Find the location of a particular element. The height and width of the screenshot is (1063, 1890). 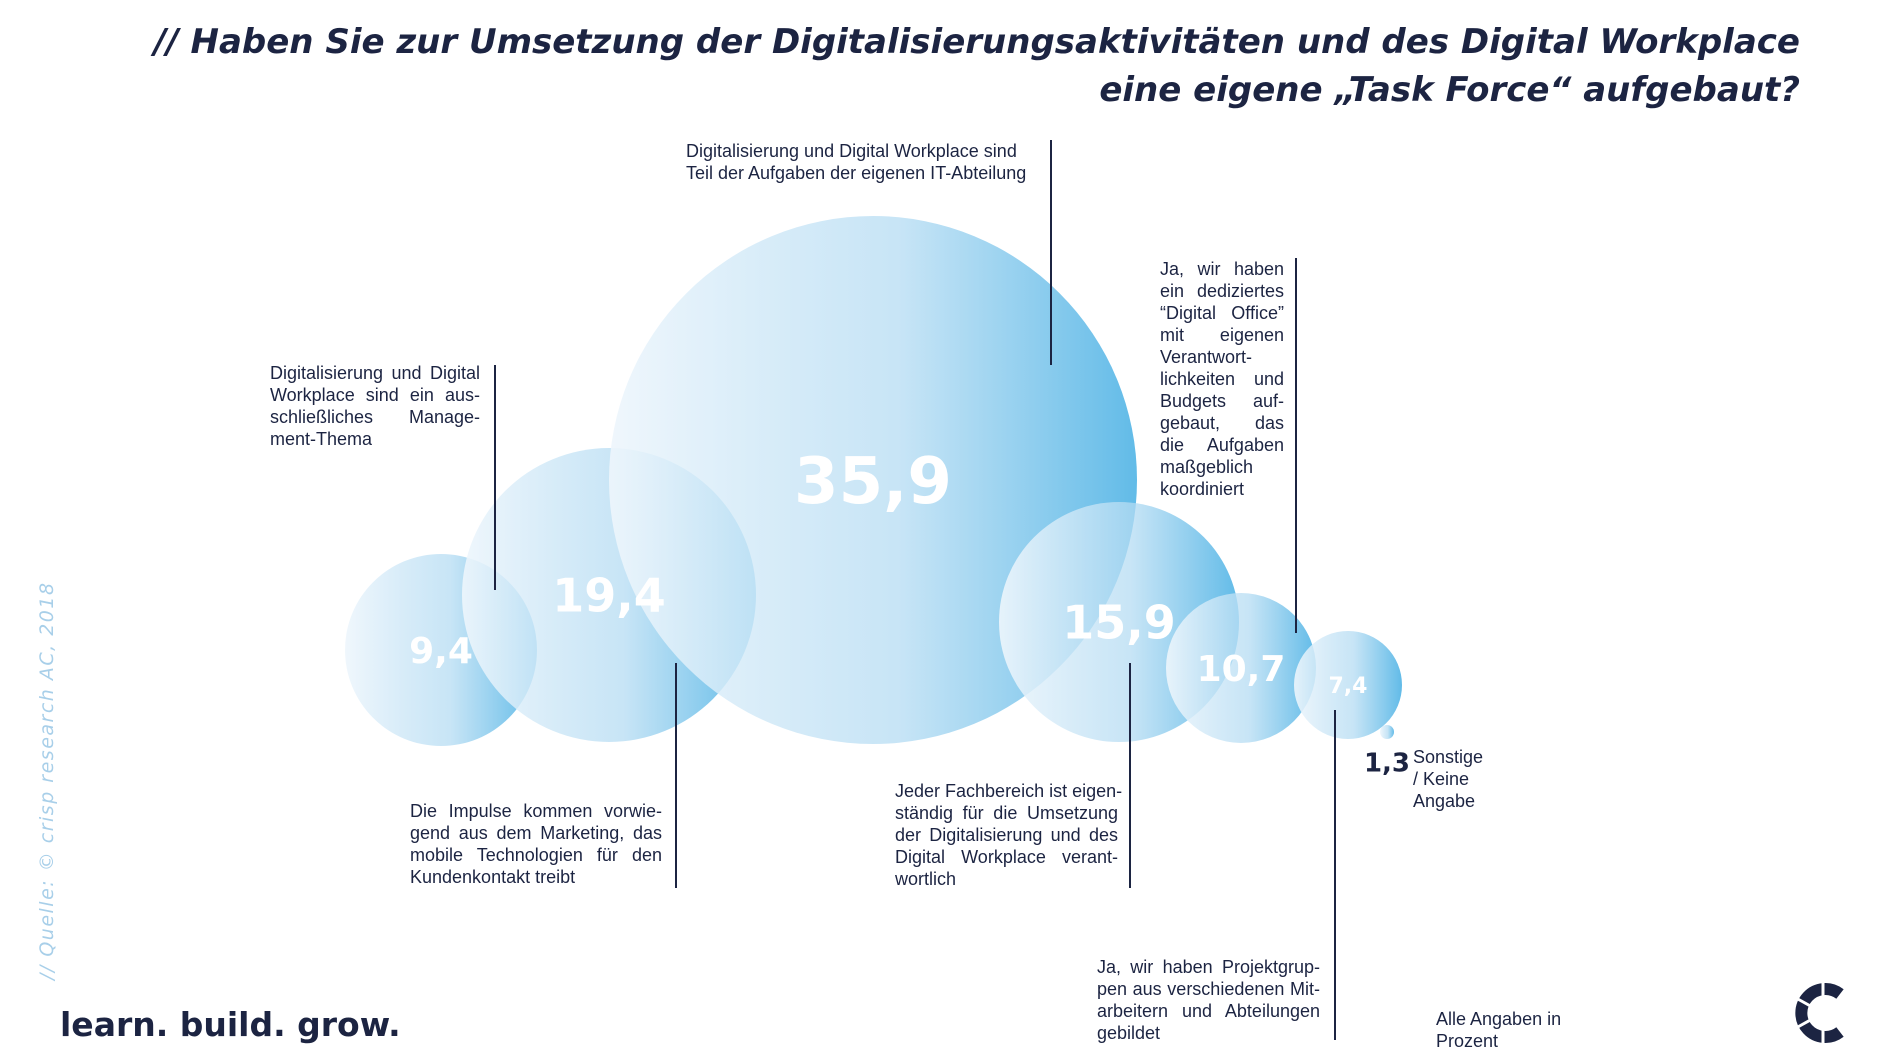

bubble-label-line: maßgeblich is located at coordinates (1207, 467).